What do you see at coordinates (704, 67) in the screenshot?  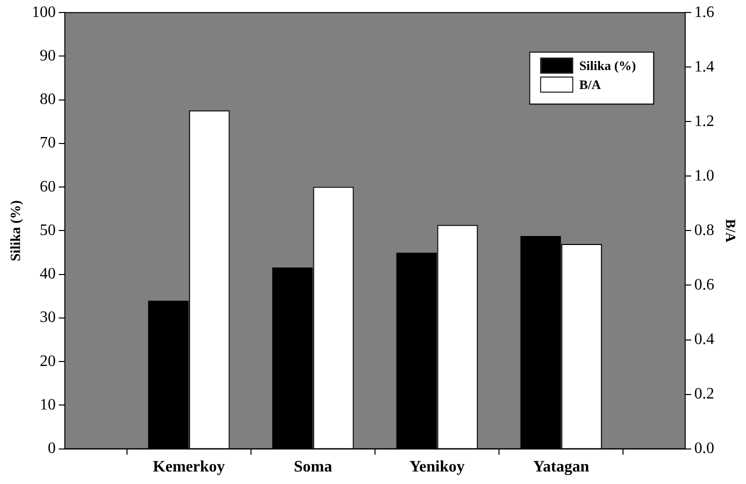 I see `y2-tick-label: 1.4` at bounding box center [704, 67].